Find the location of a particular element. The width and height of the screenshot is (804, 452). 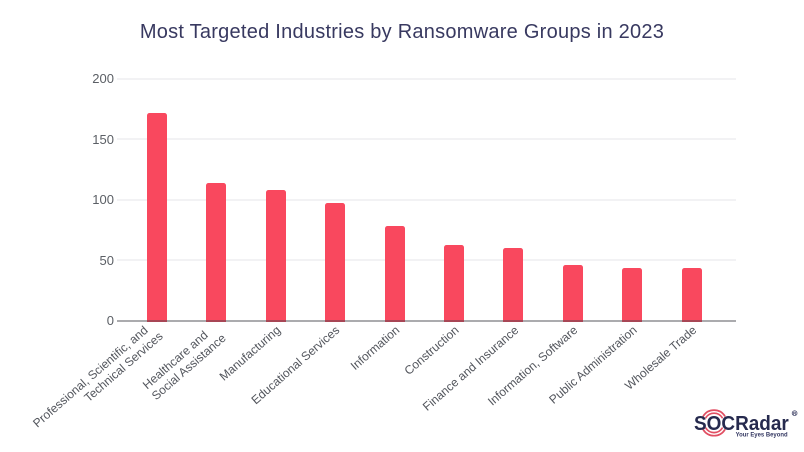

svg-text: SOCRadar is located at coordinates (741, 424).